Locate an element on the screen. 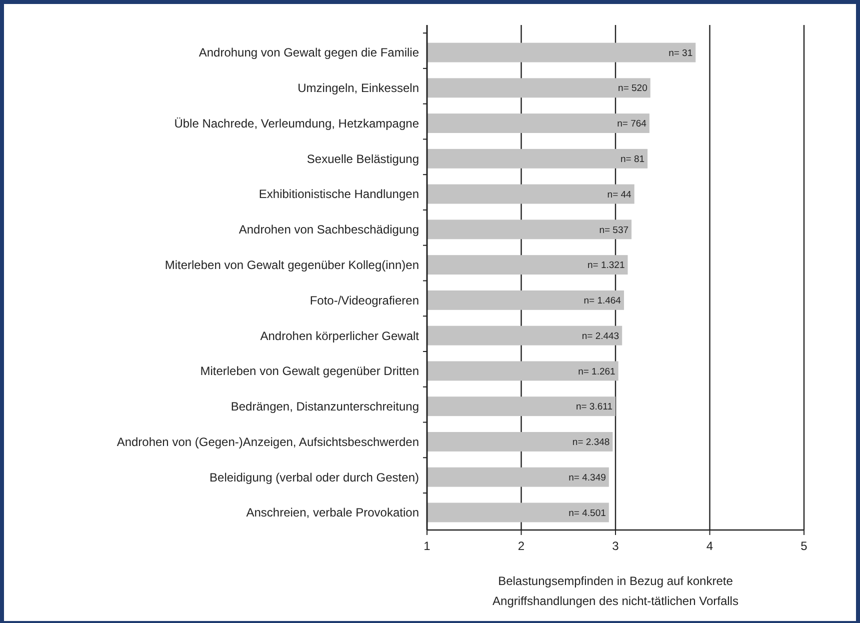  y-tick-label: Androhen von (Gegen-)Anzeigen, Aufsichtsbeschwerden is located at coordinates (267, 441).